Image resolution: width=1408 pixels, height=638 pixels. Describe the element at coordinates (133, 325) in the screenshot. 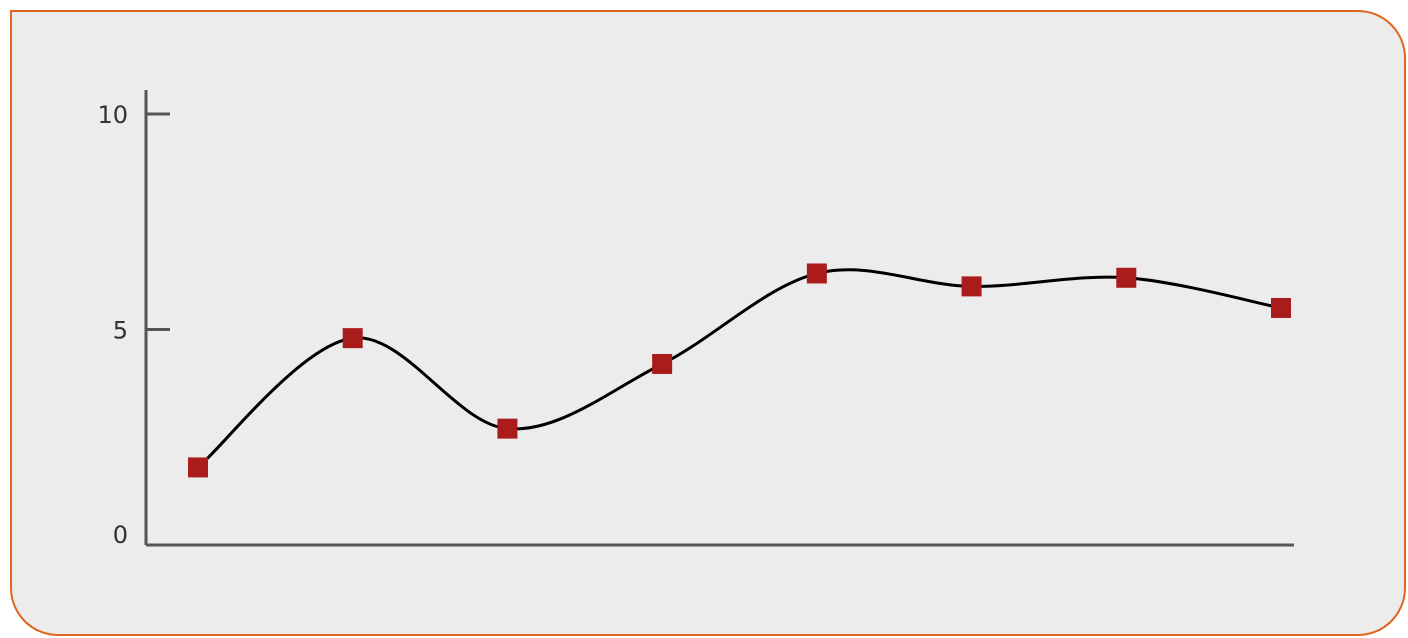

I see `y-ticks: 0 5 10` at that location.